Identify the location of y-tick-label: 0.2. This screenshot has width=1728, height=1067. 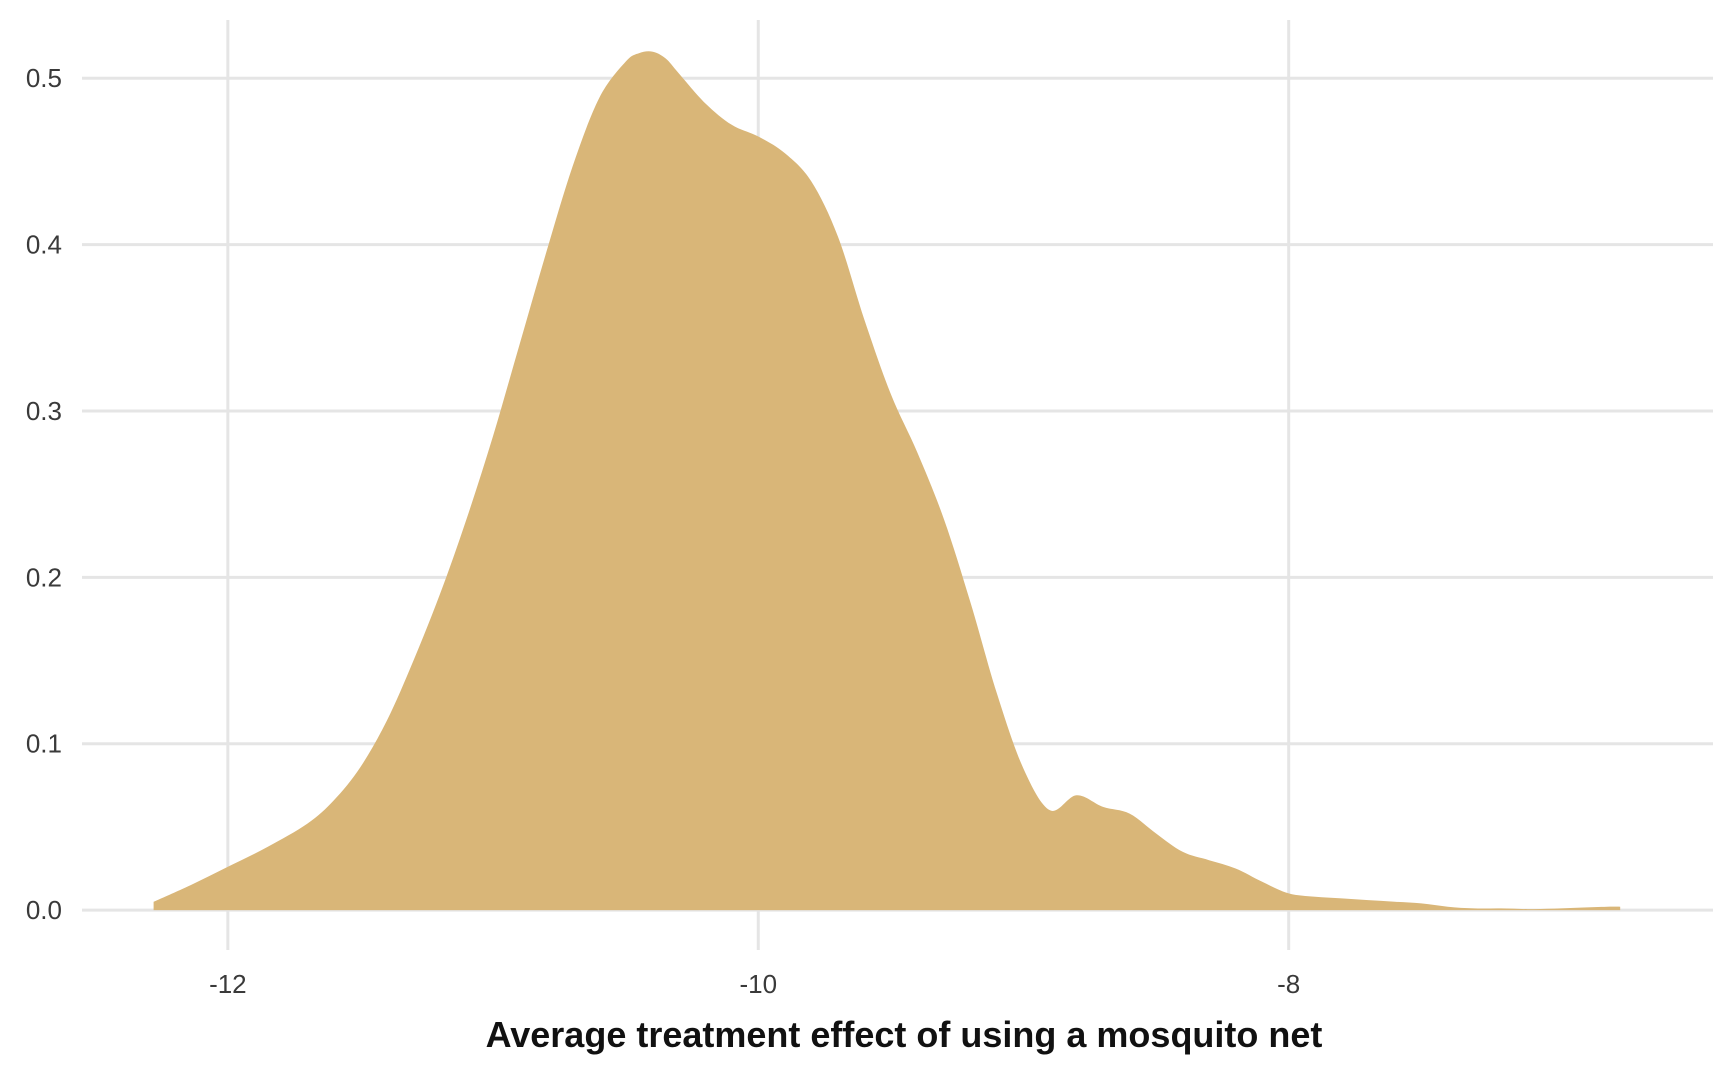
(44, 577).